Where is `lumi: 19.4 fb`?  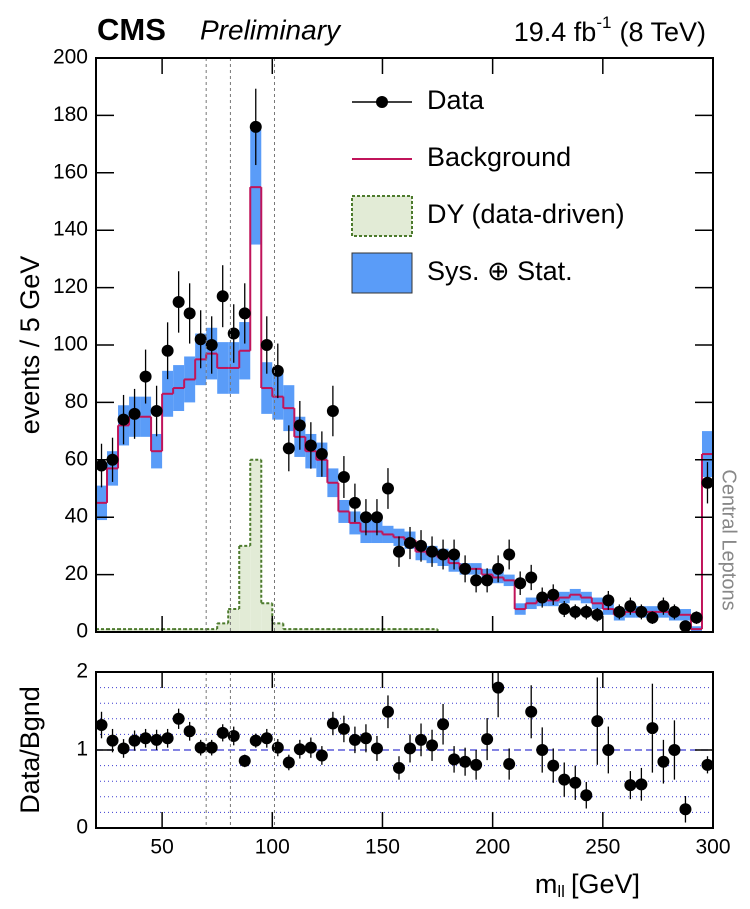 lumi: 19.4 fb is located at coordinates (555, 32).